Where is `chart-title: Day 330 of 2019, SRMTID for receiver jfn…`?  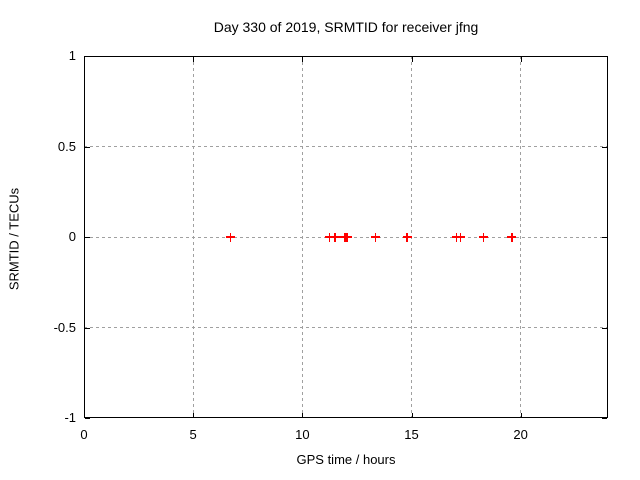
chart-title: Day 330 of 2019, SRMTID for receiver jfn… is located at coordinates (346, 27).